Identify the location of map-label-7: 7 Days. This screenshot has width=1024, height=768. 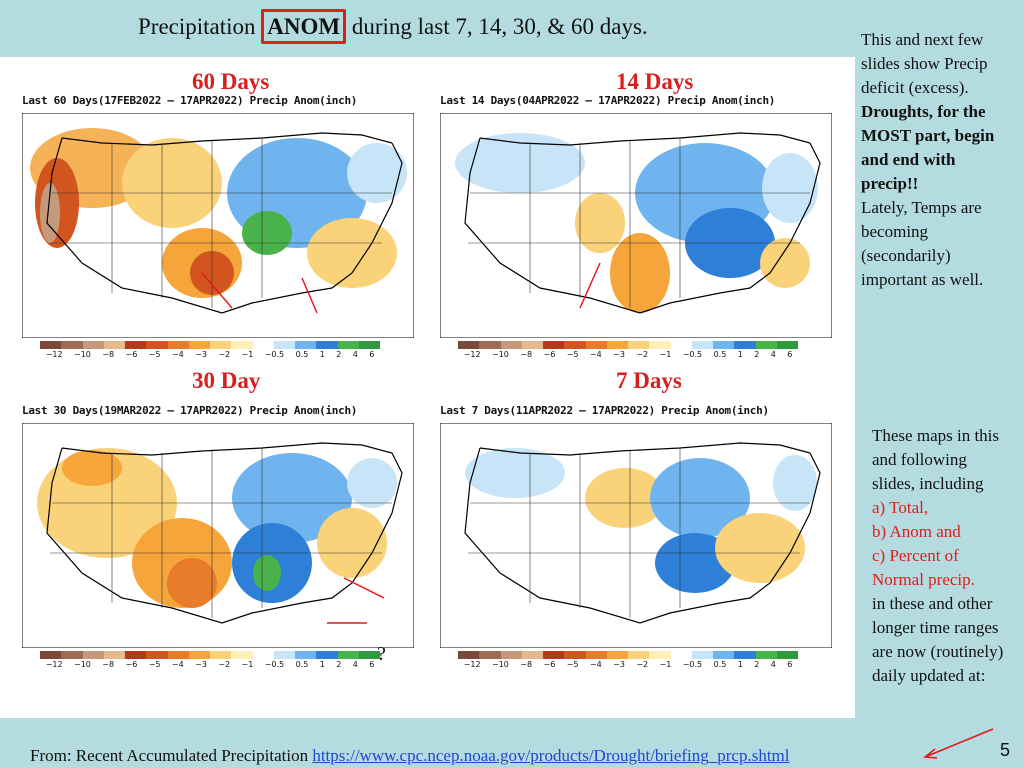
(649, 380).